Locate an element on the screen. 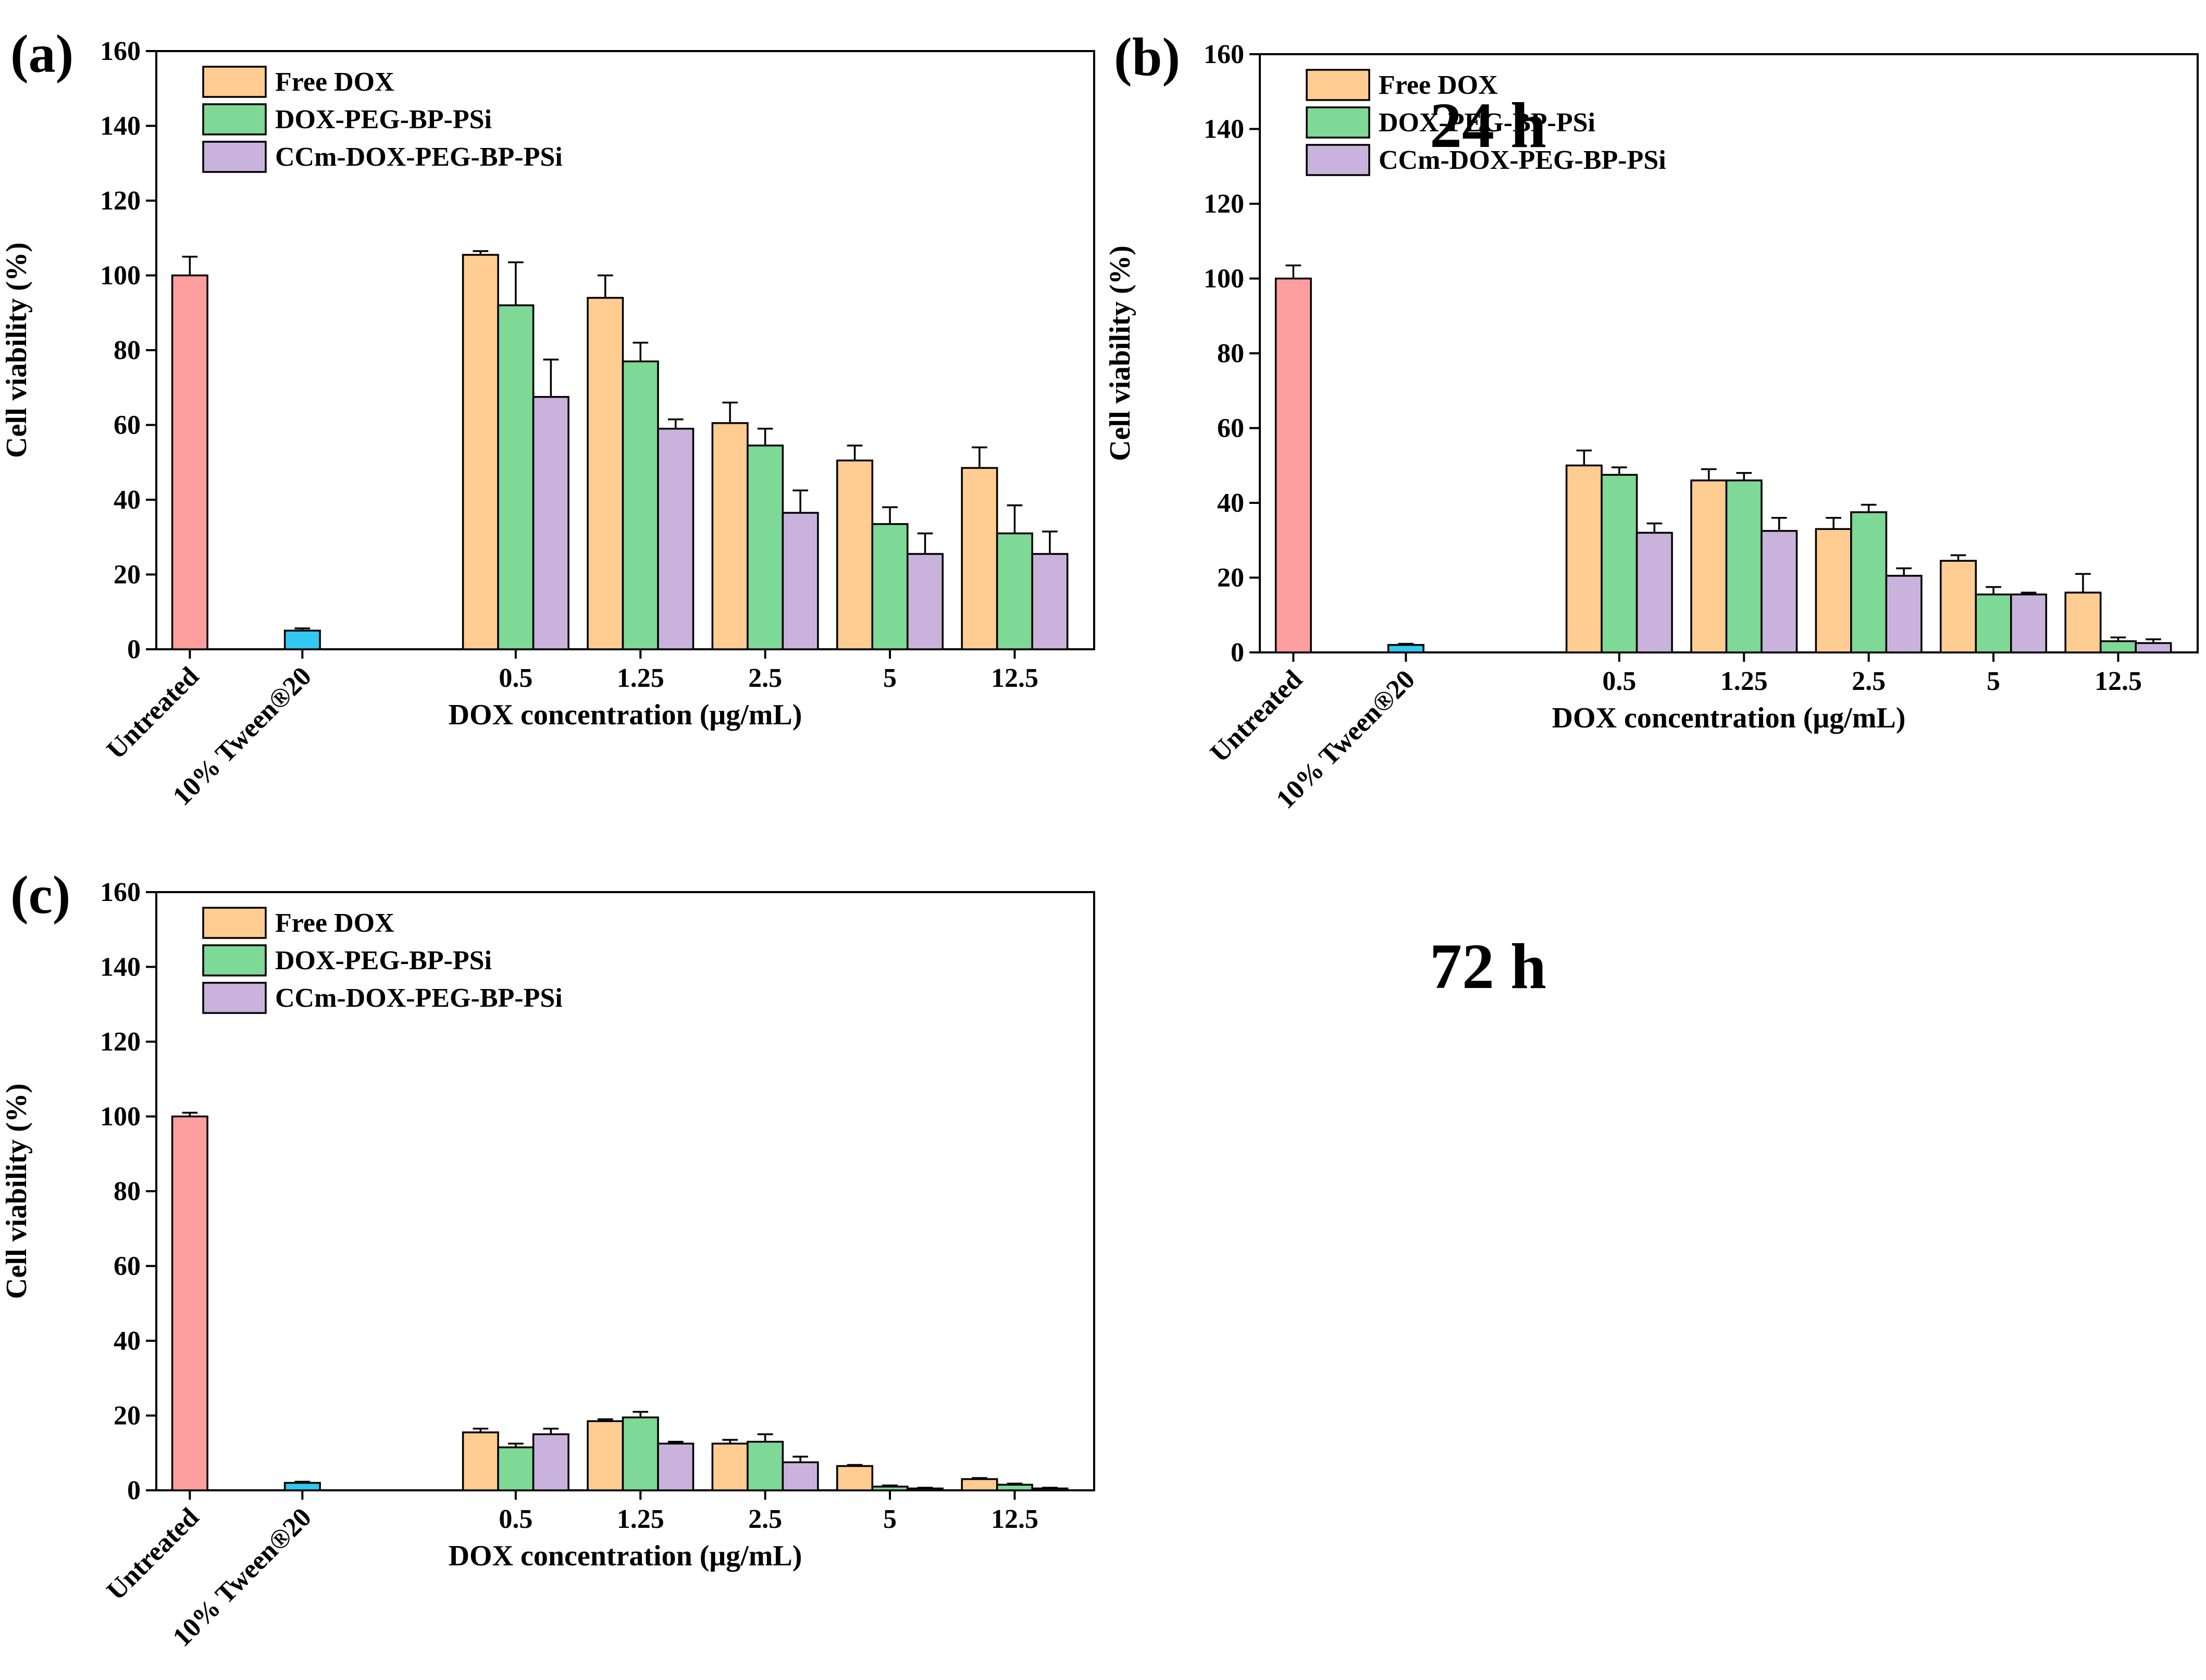 The image size is (2206, 1680). time-label: 24 h is located at coordinates (1488, 126).